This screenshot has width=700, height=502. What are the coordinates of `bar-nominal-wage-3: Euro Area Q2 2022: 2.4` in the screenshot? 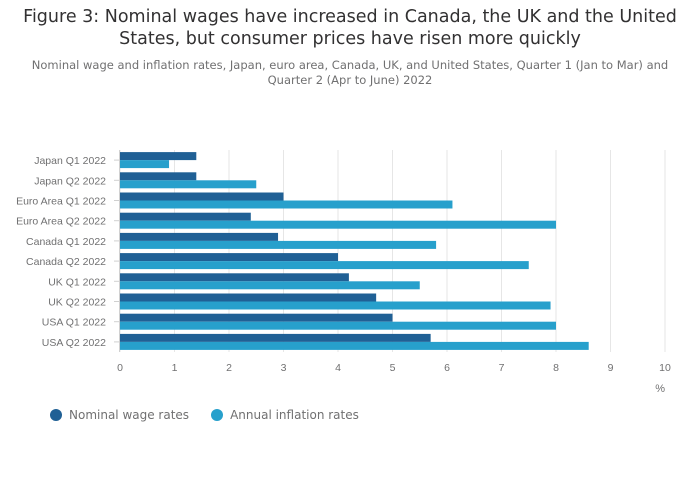 It's located at (185, 216).